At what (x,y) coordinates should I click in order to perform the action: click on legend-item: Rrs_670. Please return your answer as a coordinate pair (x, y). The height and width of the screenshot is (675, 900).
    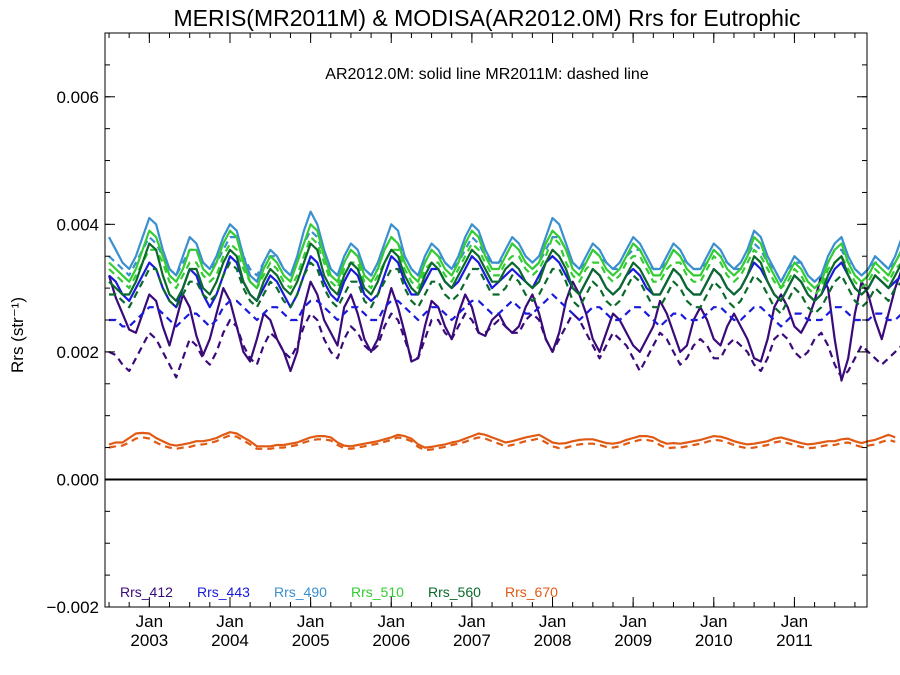
    Looking at the image, I should click on (531, 592).